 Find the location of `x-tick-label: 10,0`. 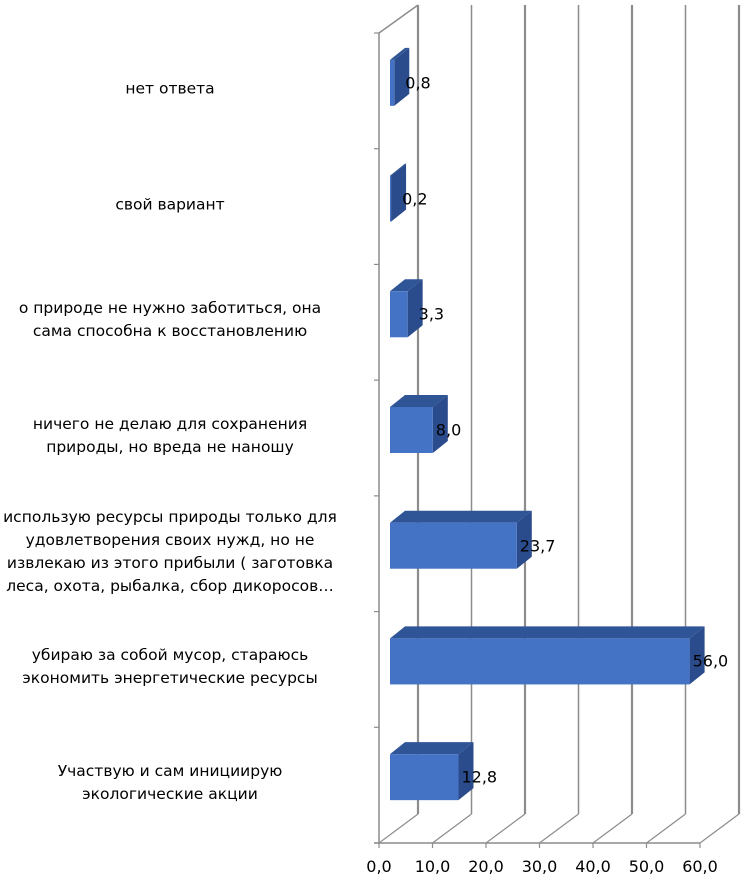

x-tick-label: 10,0 is located at coordinates (432, 866).